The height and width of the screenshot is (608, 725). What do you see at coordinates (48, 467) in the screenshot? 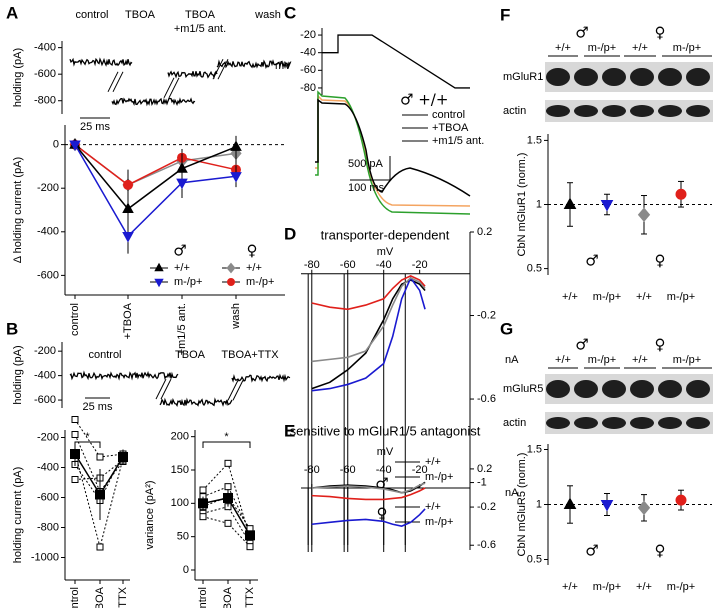
I see `y-tick-label: -400` at bounding box center [48, 467].